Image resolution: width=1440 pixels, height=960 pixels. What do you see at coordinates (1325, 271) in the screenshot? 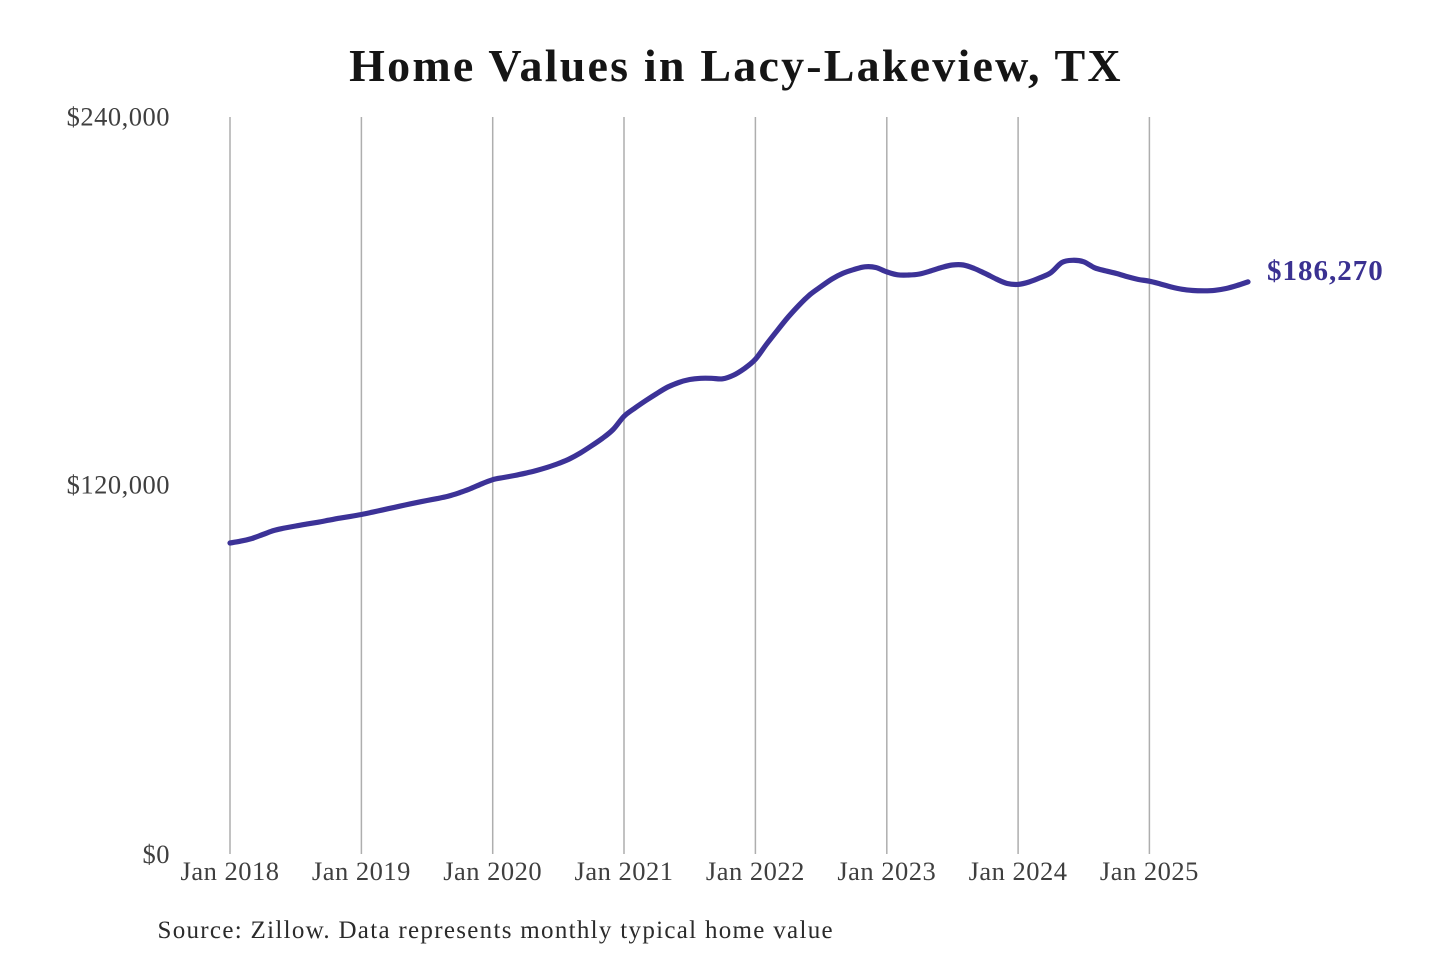
I see `svg-text: $186,270` at bounding box center [1325, 271].